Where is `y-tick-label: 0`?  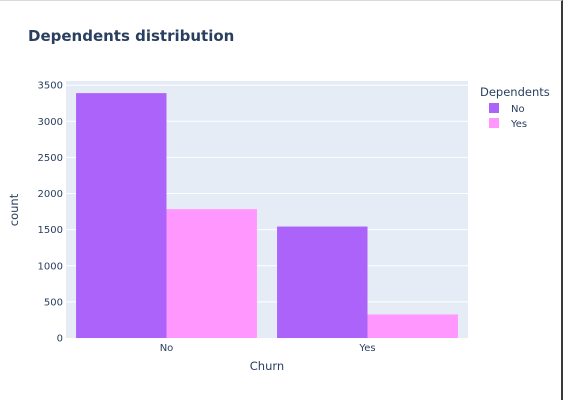
y-tick-label: 0 is located at coordinates (60, 339).